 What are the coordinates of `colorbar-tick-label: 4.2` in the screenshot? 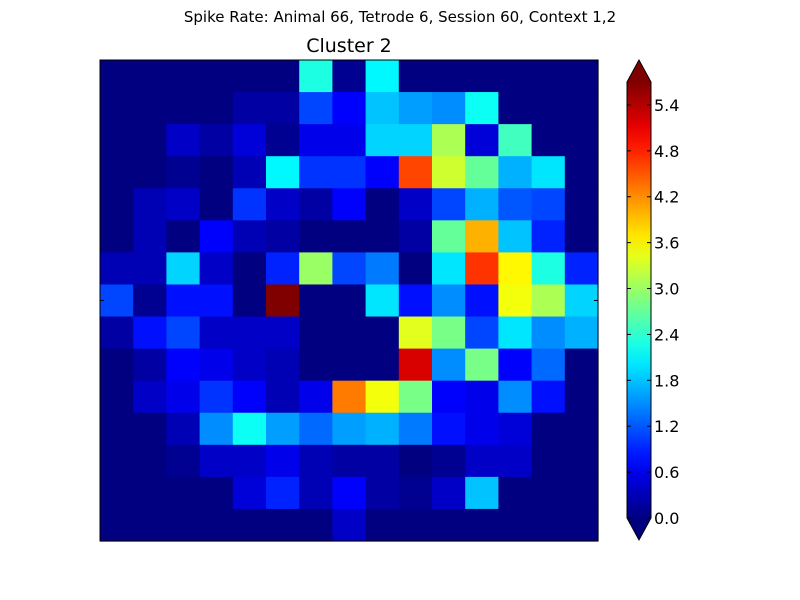 It's located at (666, 197).